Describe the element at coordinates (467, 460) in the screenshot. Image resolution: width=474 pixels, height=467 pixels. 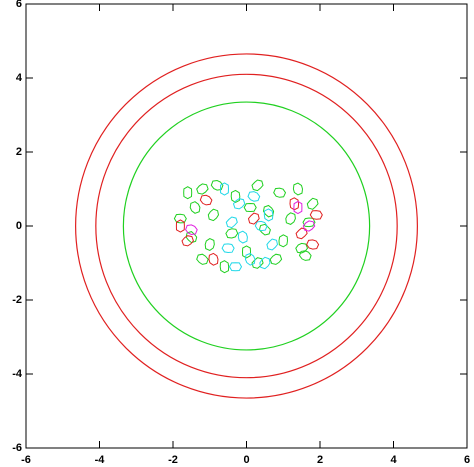
I see `x-tick-label: 6` at that location.